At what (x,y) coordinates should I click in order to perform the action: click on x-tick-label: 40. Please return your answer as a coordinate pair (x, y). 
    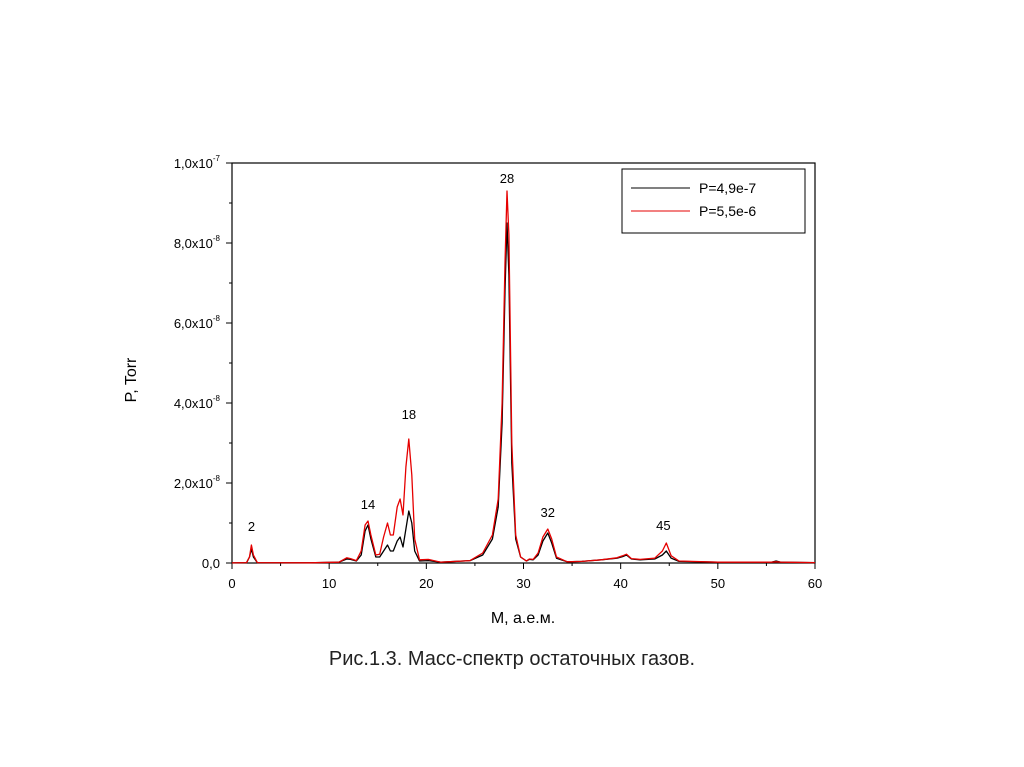
    Looking at the image, I should click on (620, 583).